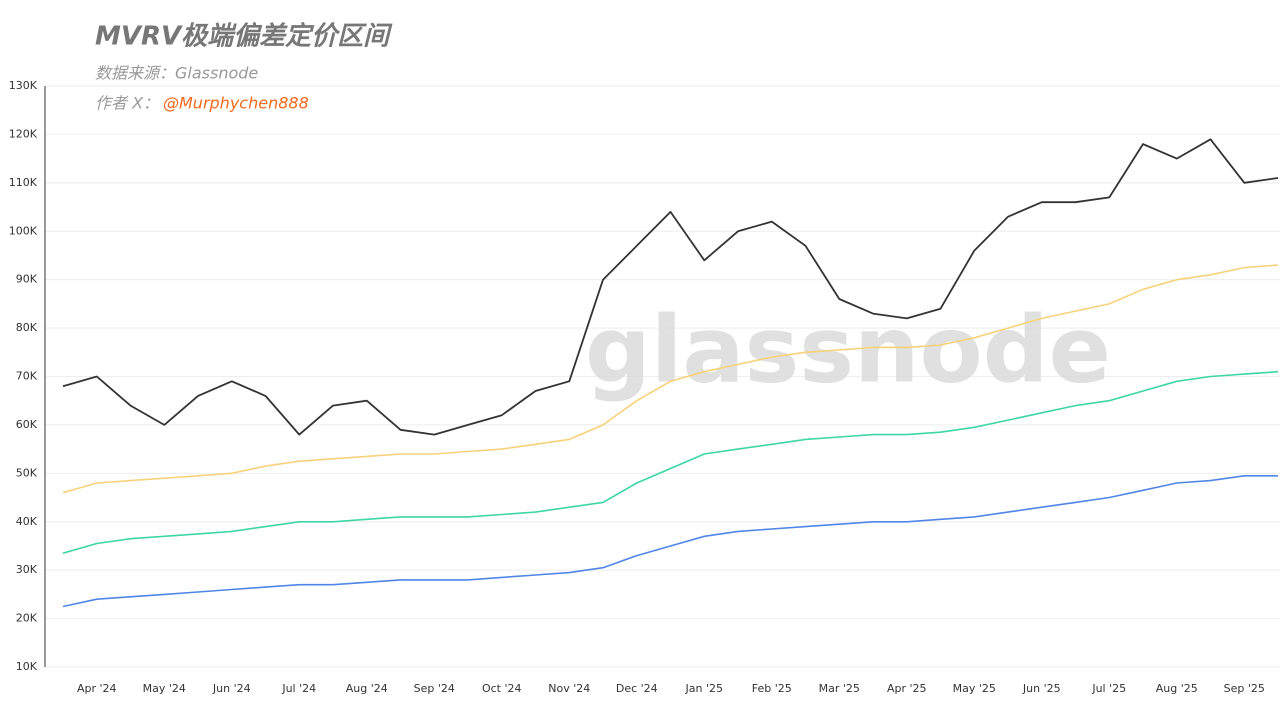 This screenshot has width=1280, height=720. What do you see at coordinates (231, 688) in the screenshot?
I see `x-tick-label: Jun '24` at bounding box center [231, 688].